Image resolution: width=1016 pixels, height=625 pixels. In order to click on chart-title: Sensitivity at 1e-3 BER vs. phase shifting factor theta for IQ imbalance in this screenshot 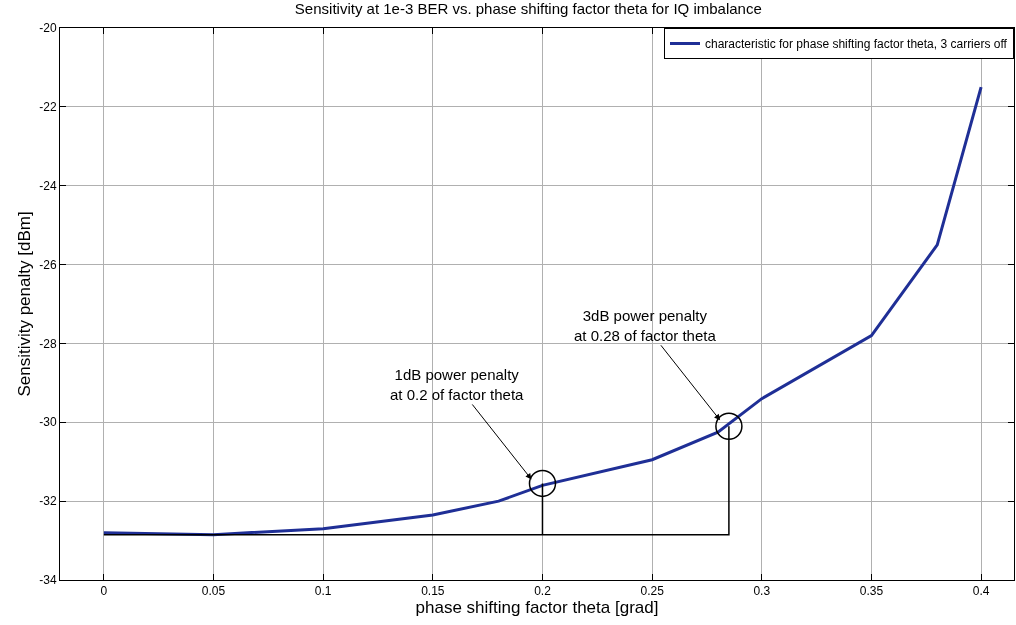, I will do `click(528, 8)`.